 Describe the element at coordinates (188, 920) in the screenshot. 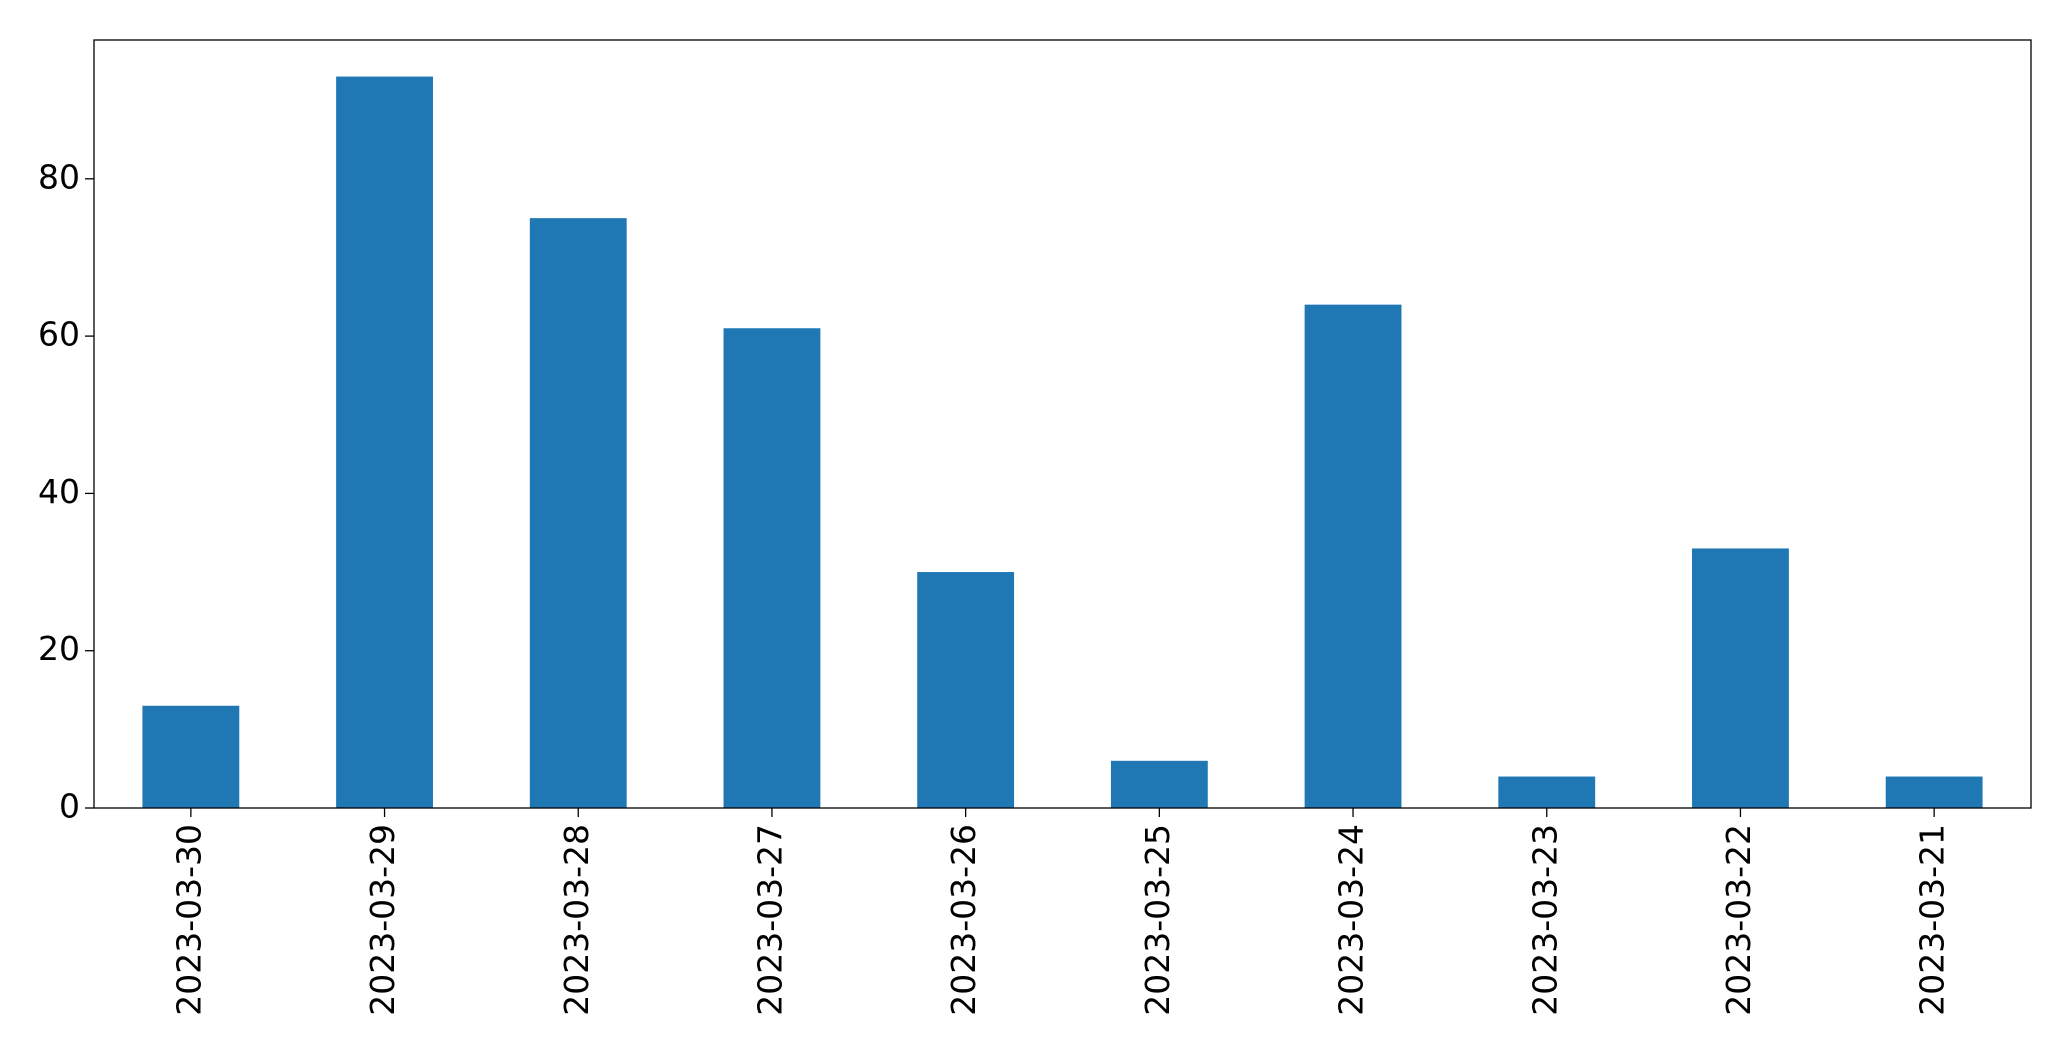

I see `x-tick-label: 2023-03-30` at that location.